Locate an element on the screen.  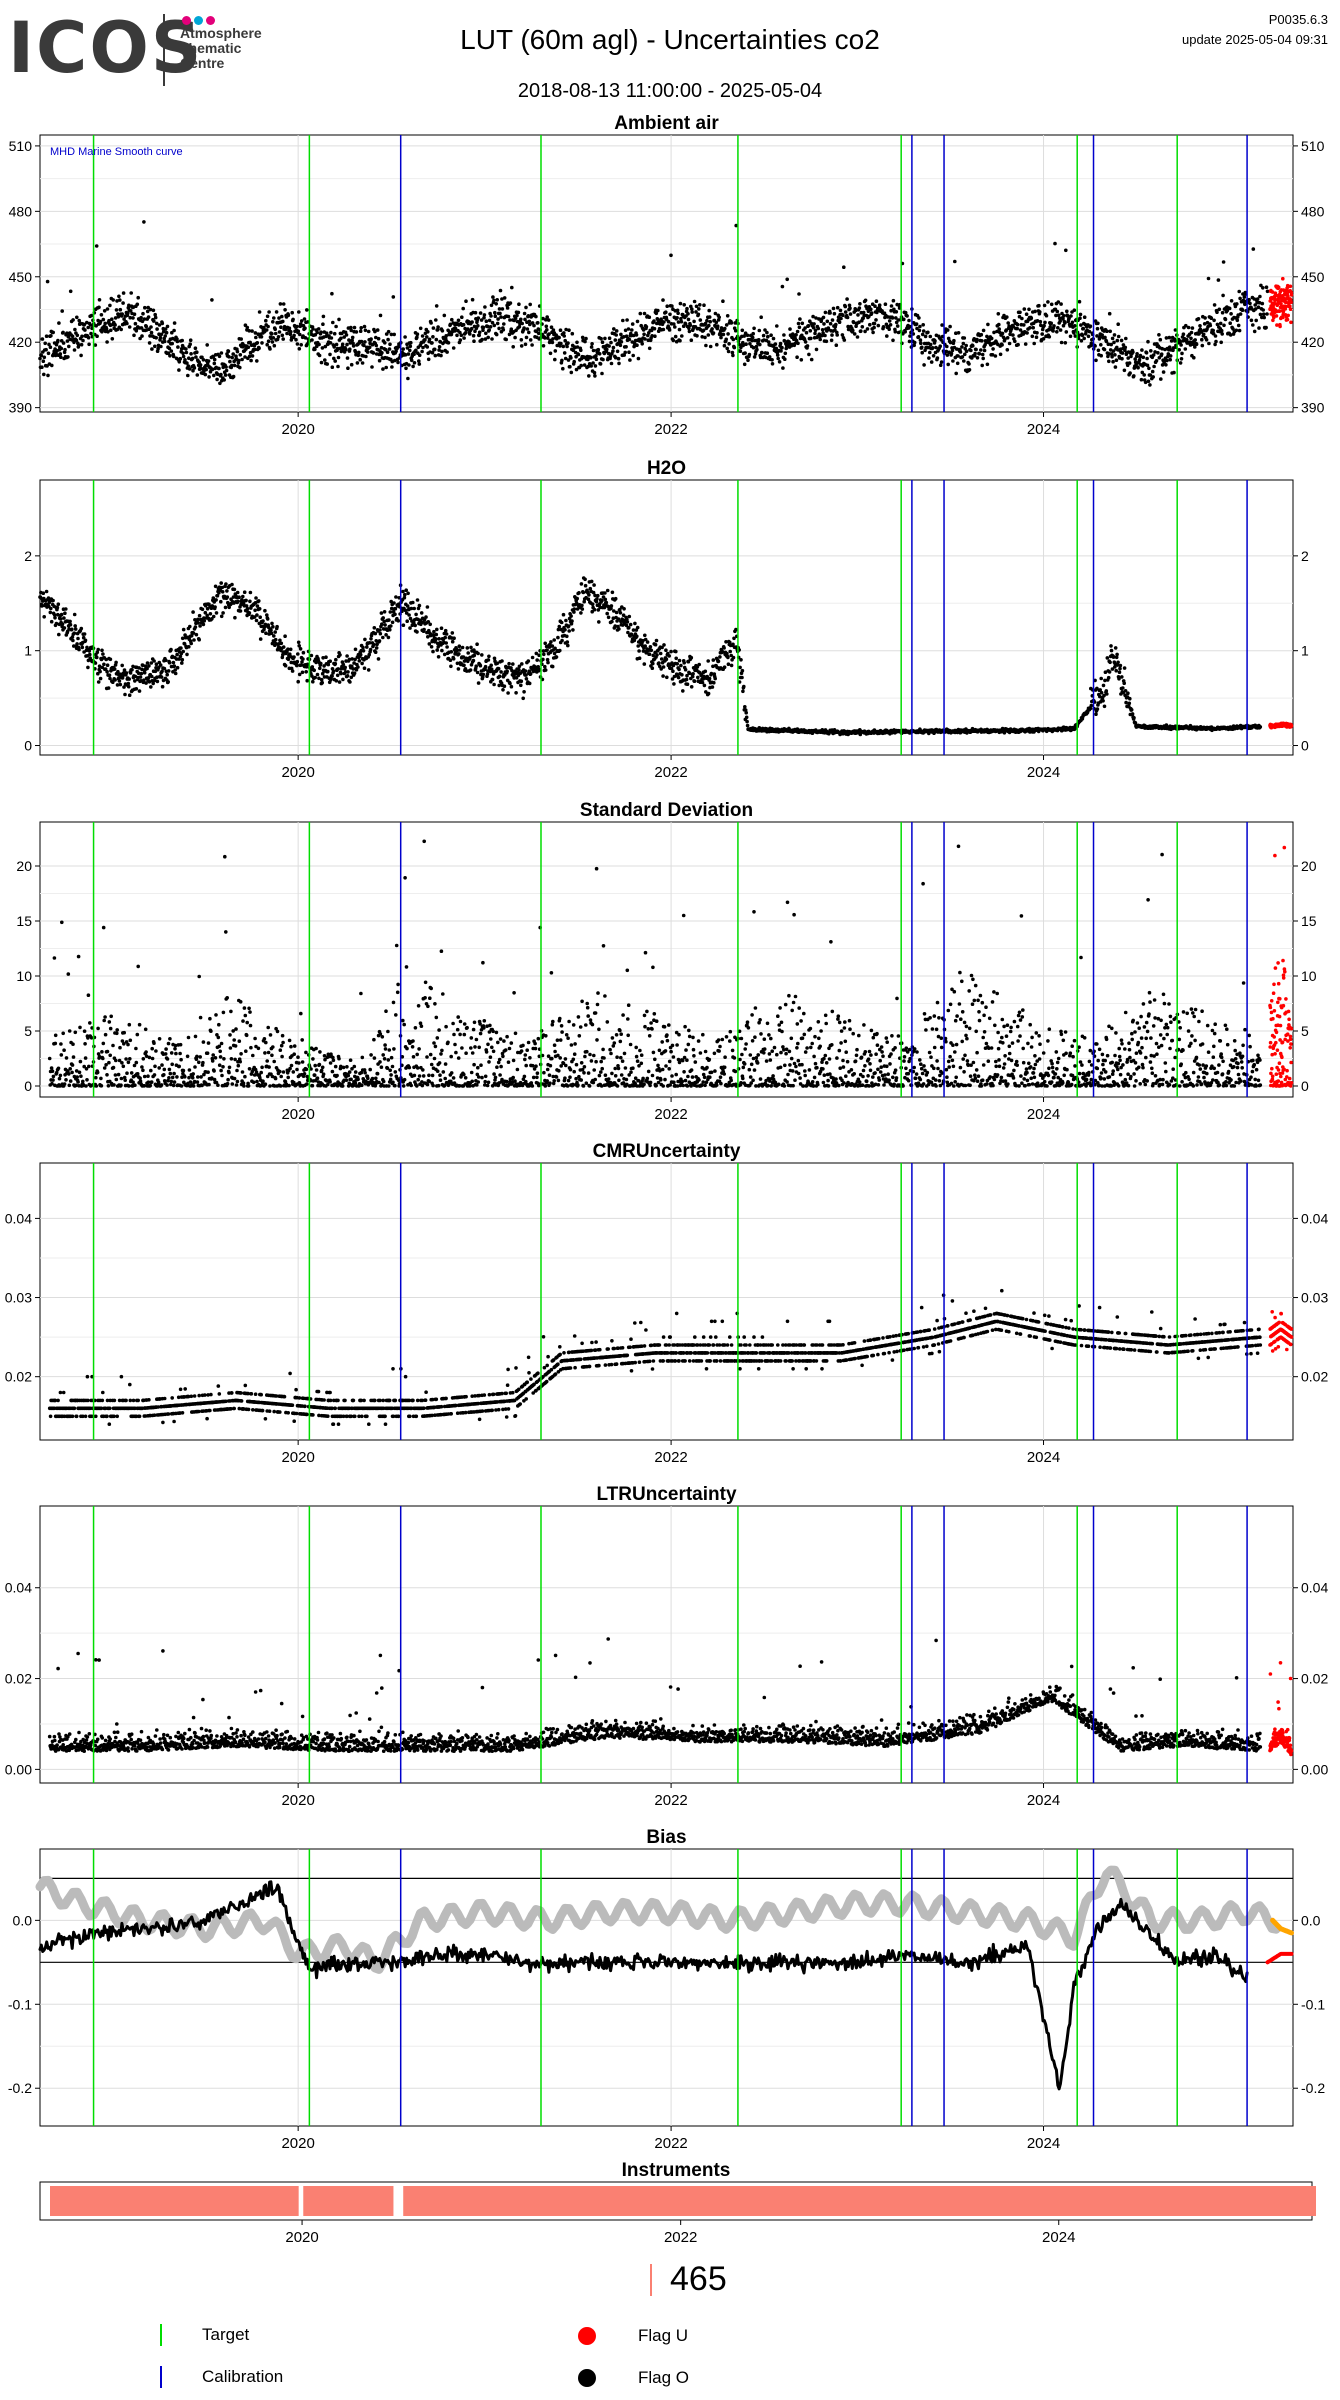
logo-sub-line: Atmosphere is located at coordinates (221, 33).